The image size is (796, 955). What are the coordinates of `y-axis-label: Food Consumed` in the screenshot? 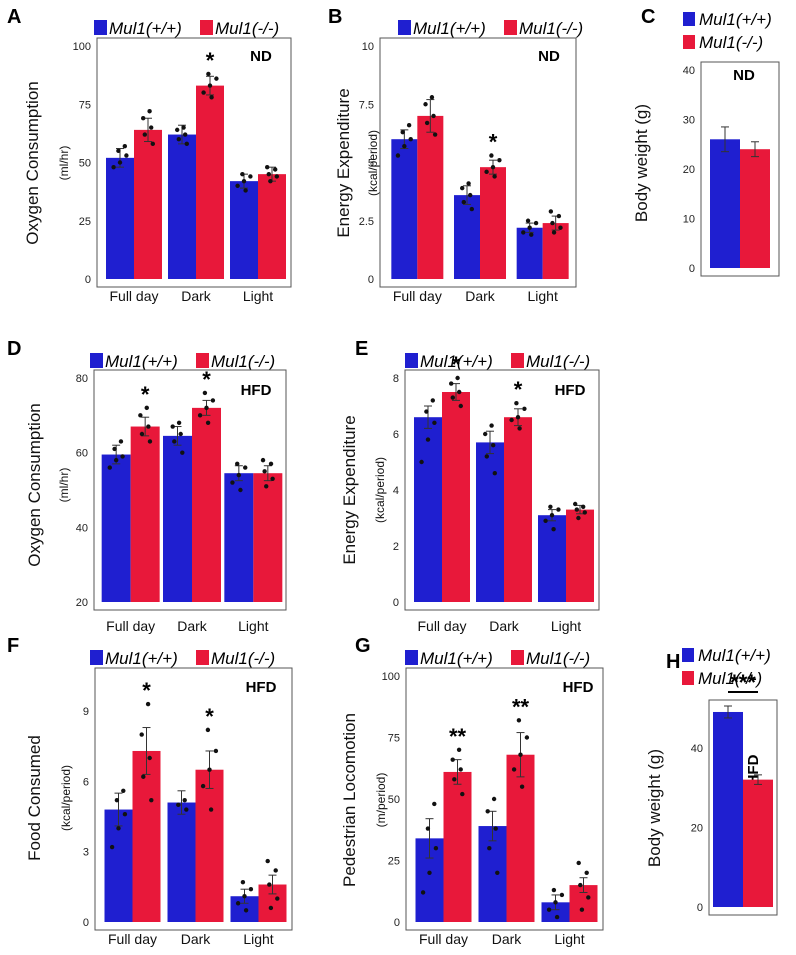 It's located at (34, 798).